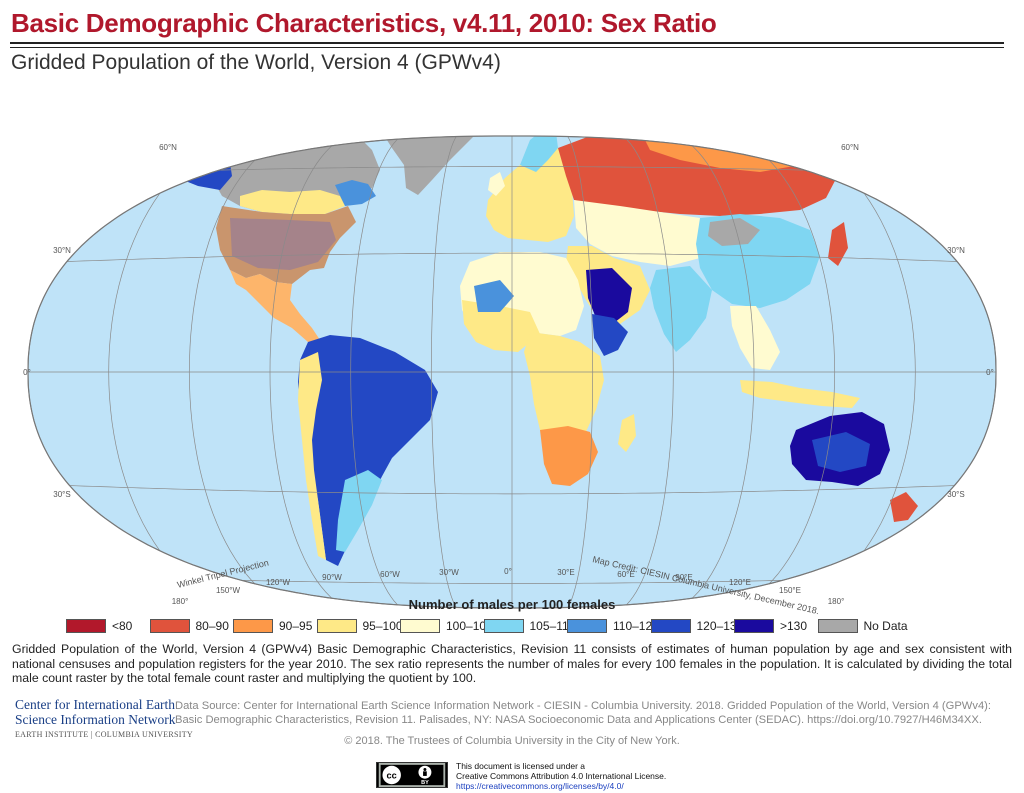 The image size is (1024, 793). I want to click on legend-item: 120–130, so click(697, 626).